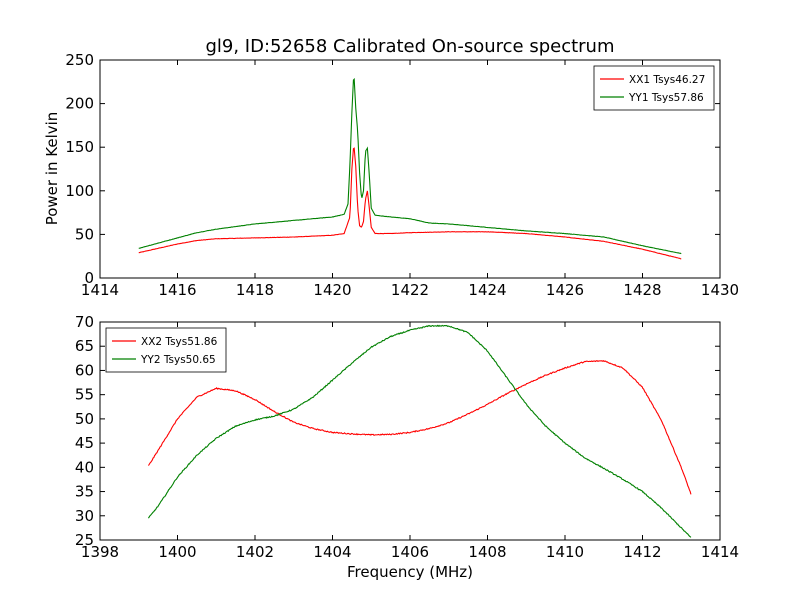 The image size is (800, 600). I want to click on top-legend-label: XX1 Tsys46.27, so click(667, 80).